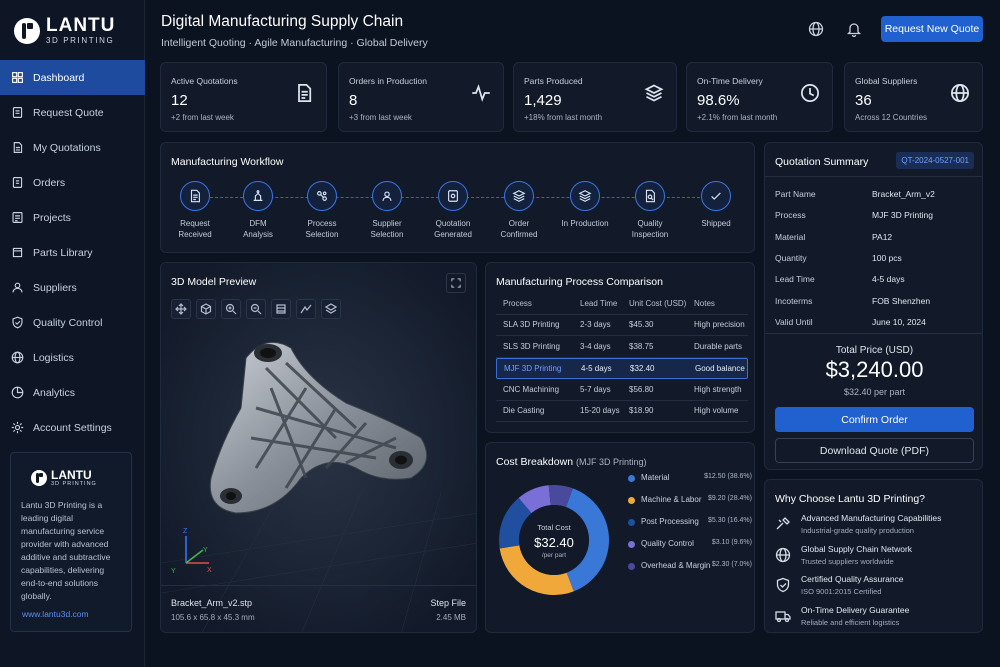 This screenshot has width=1000, height=667. Describe the element at coordinates (631, 522) in the screenshot. I see `legend-swatch` at that location.